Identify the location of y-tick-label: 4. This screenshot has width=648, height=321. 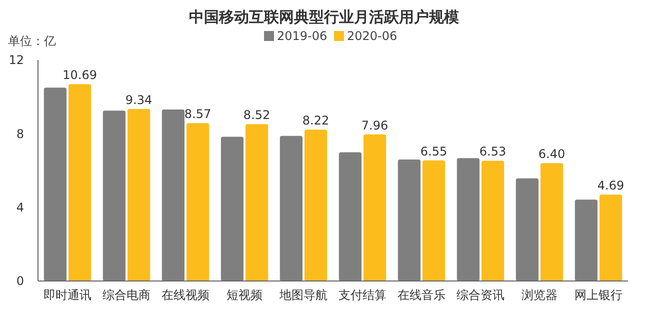
(20, 207).